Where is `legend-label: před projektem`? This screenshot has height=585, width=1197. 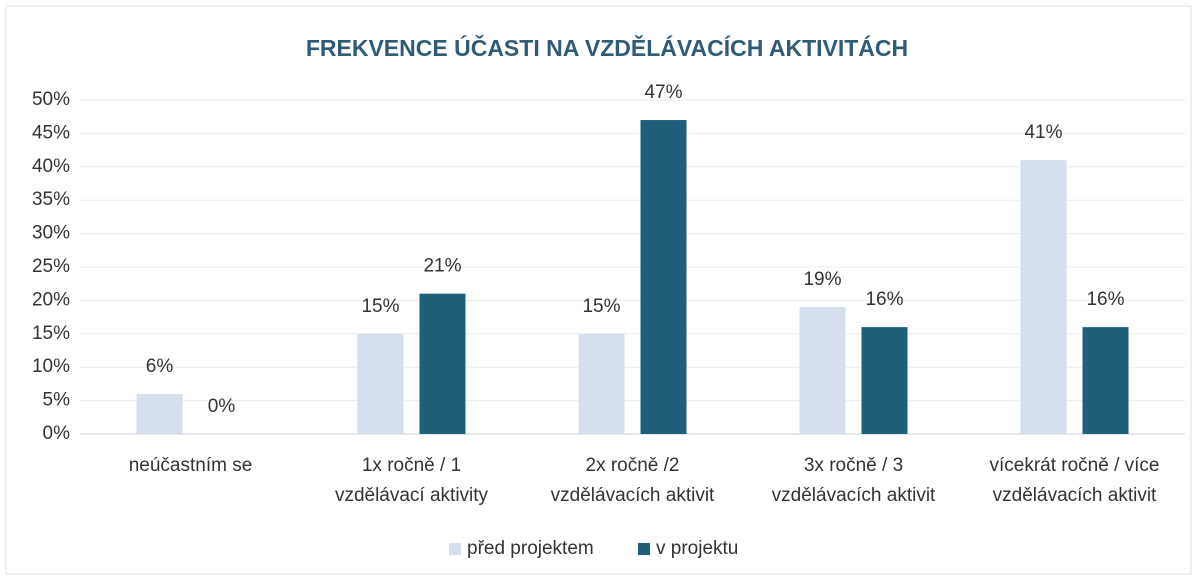 legend-label: před projektem is located at coordinates (530, 548).